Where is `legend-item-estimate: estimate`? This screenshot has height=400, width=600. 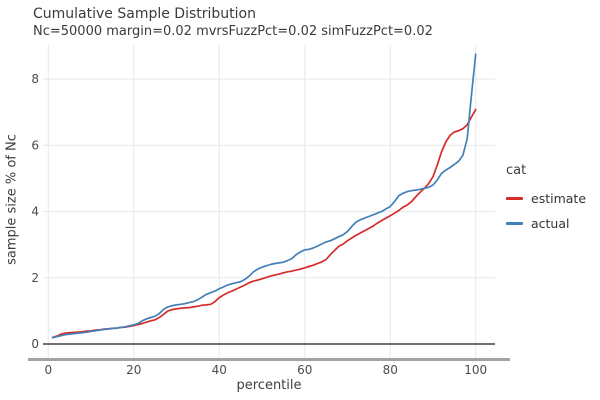
legend-item-estimate: estimate is located at coordinates (546, 198).